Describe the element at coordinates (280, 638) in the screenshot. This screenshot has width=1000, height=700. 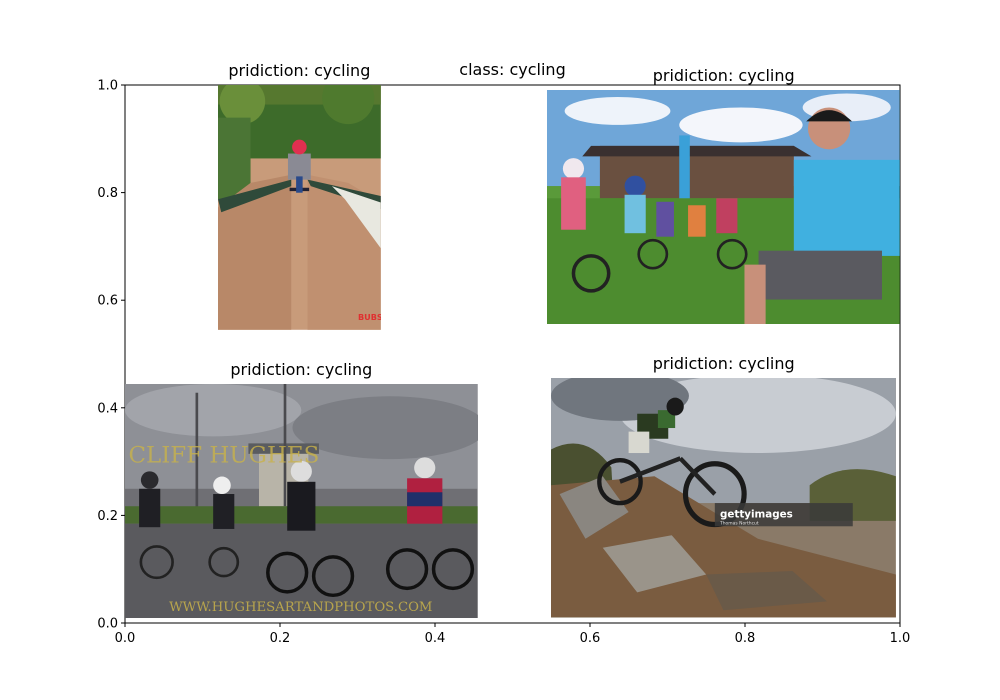
I see `x-tick-label: 0.2` at that location.